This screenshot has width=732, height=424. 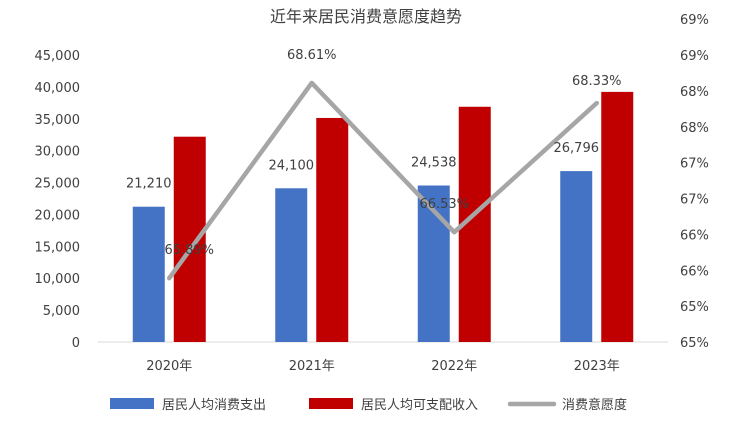 What do you see at coordinates (312, 366) in the screenshot?
I see `category-label: 2021年` at bounding box center [312, 366].